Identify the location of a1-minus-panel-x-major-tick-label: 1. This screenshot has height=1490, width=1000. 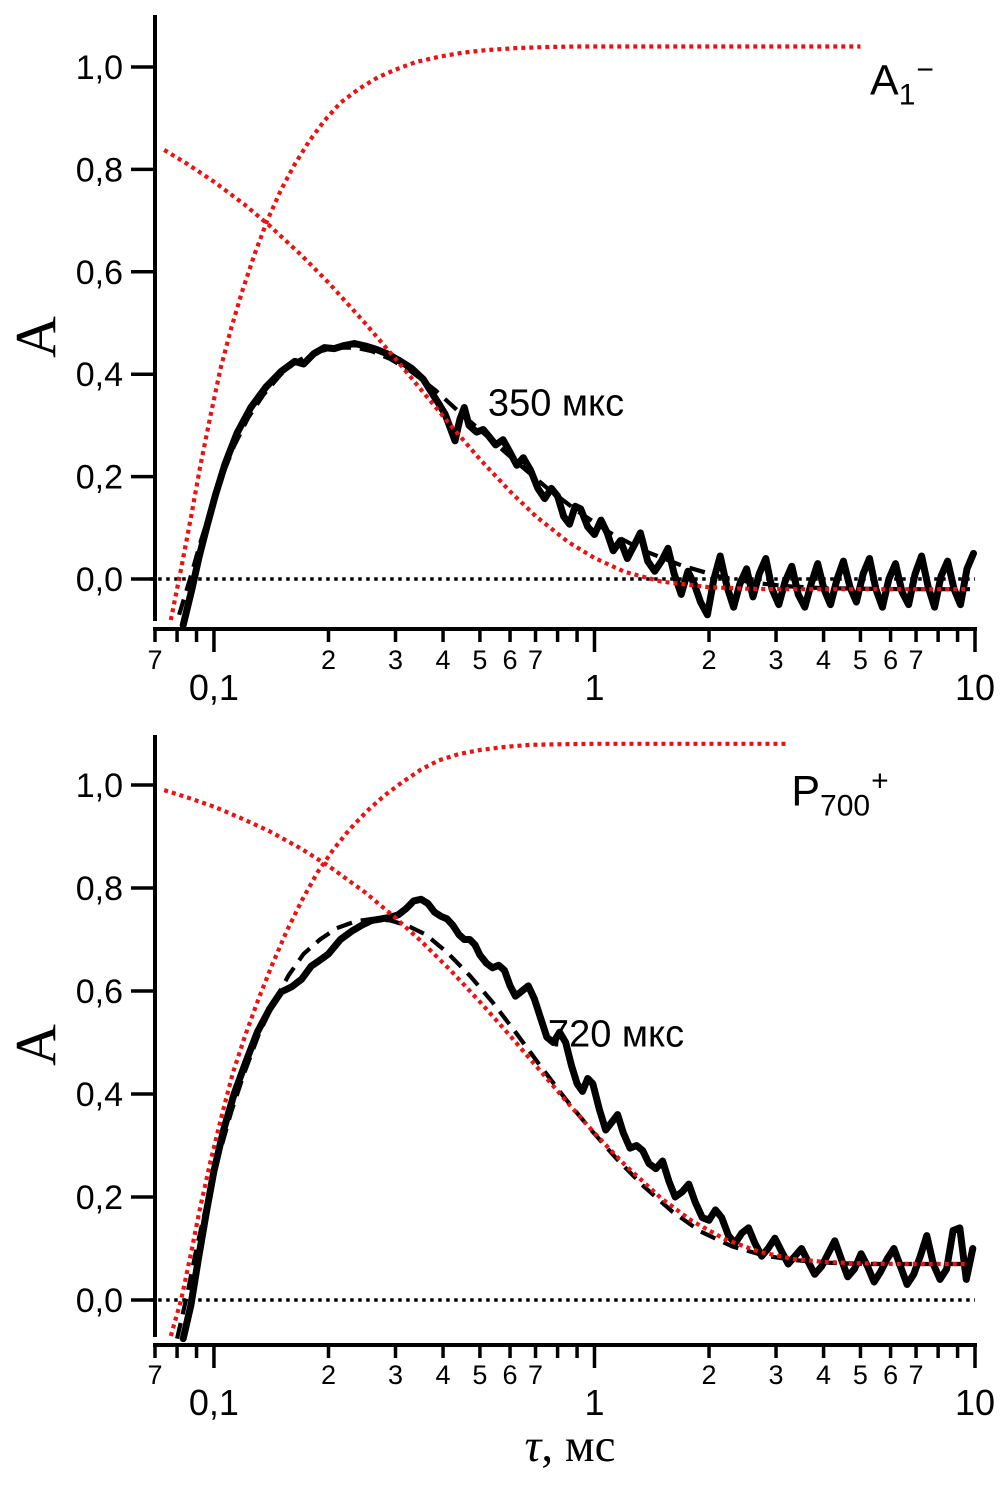
(594, 687).